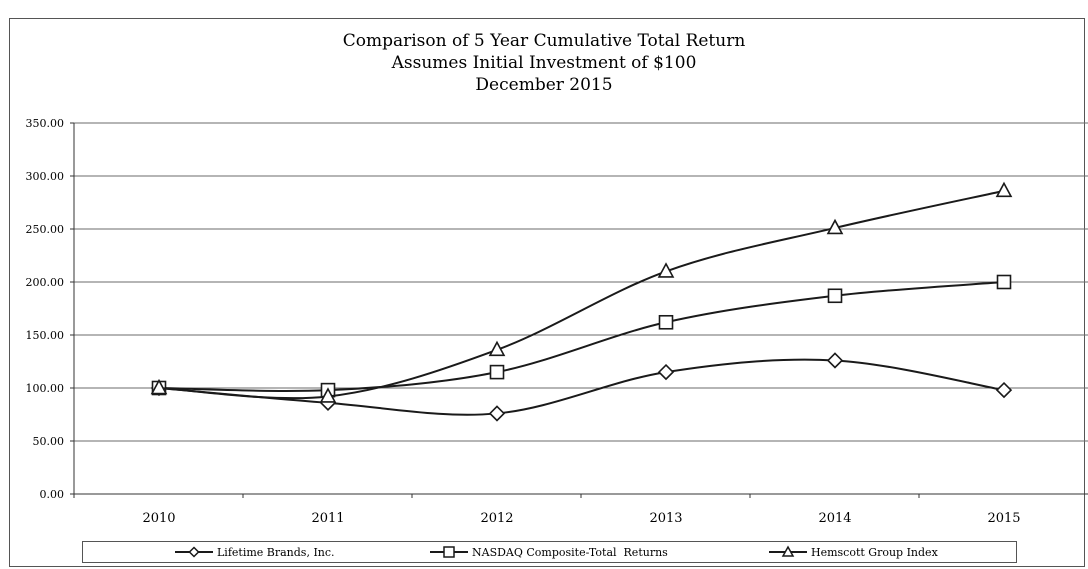 The height and width of the screenshot is (569, 1088). What do you see at coordinates (327, 518) in the screenshot?
I see `x-tick-label: 2011` at bounding box center [327, 518].